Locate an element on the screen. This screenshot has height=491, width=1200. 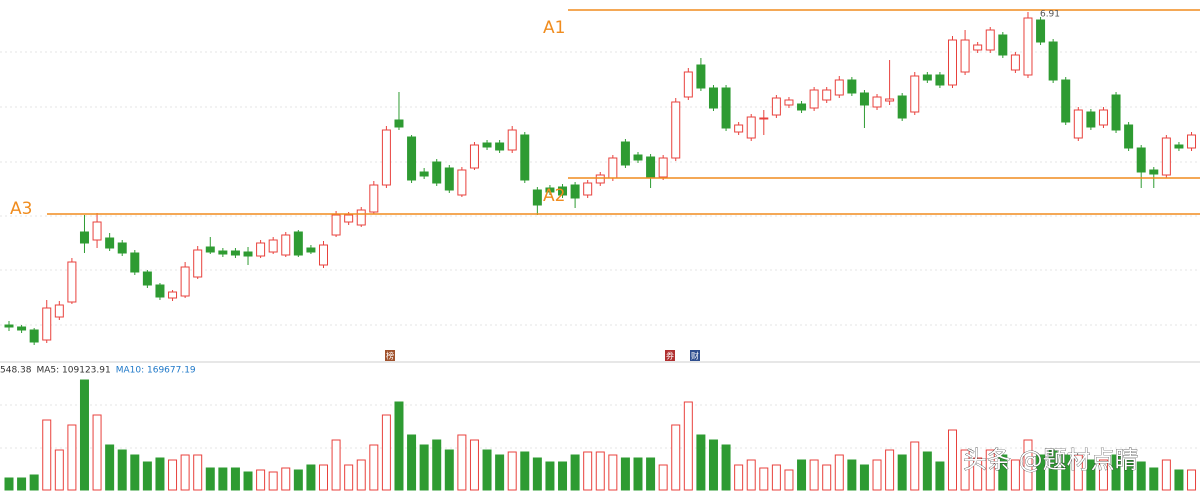
volume-legend: MA5: 109123.91 is located at coordinates (74, 371).